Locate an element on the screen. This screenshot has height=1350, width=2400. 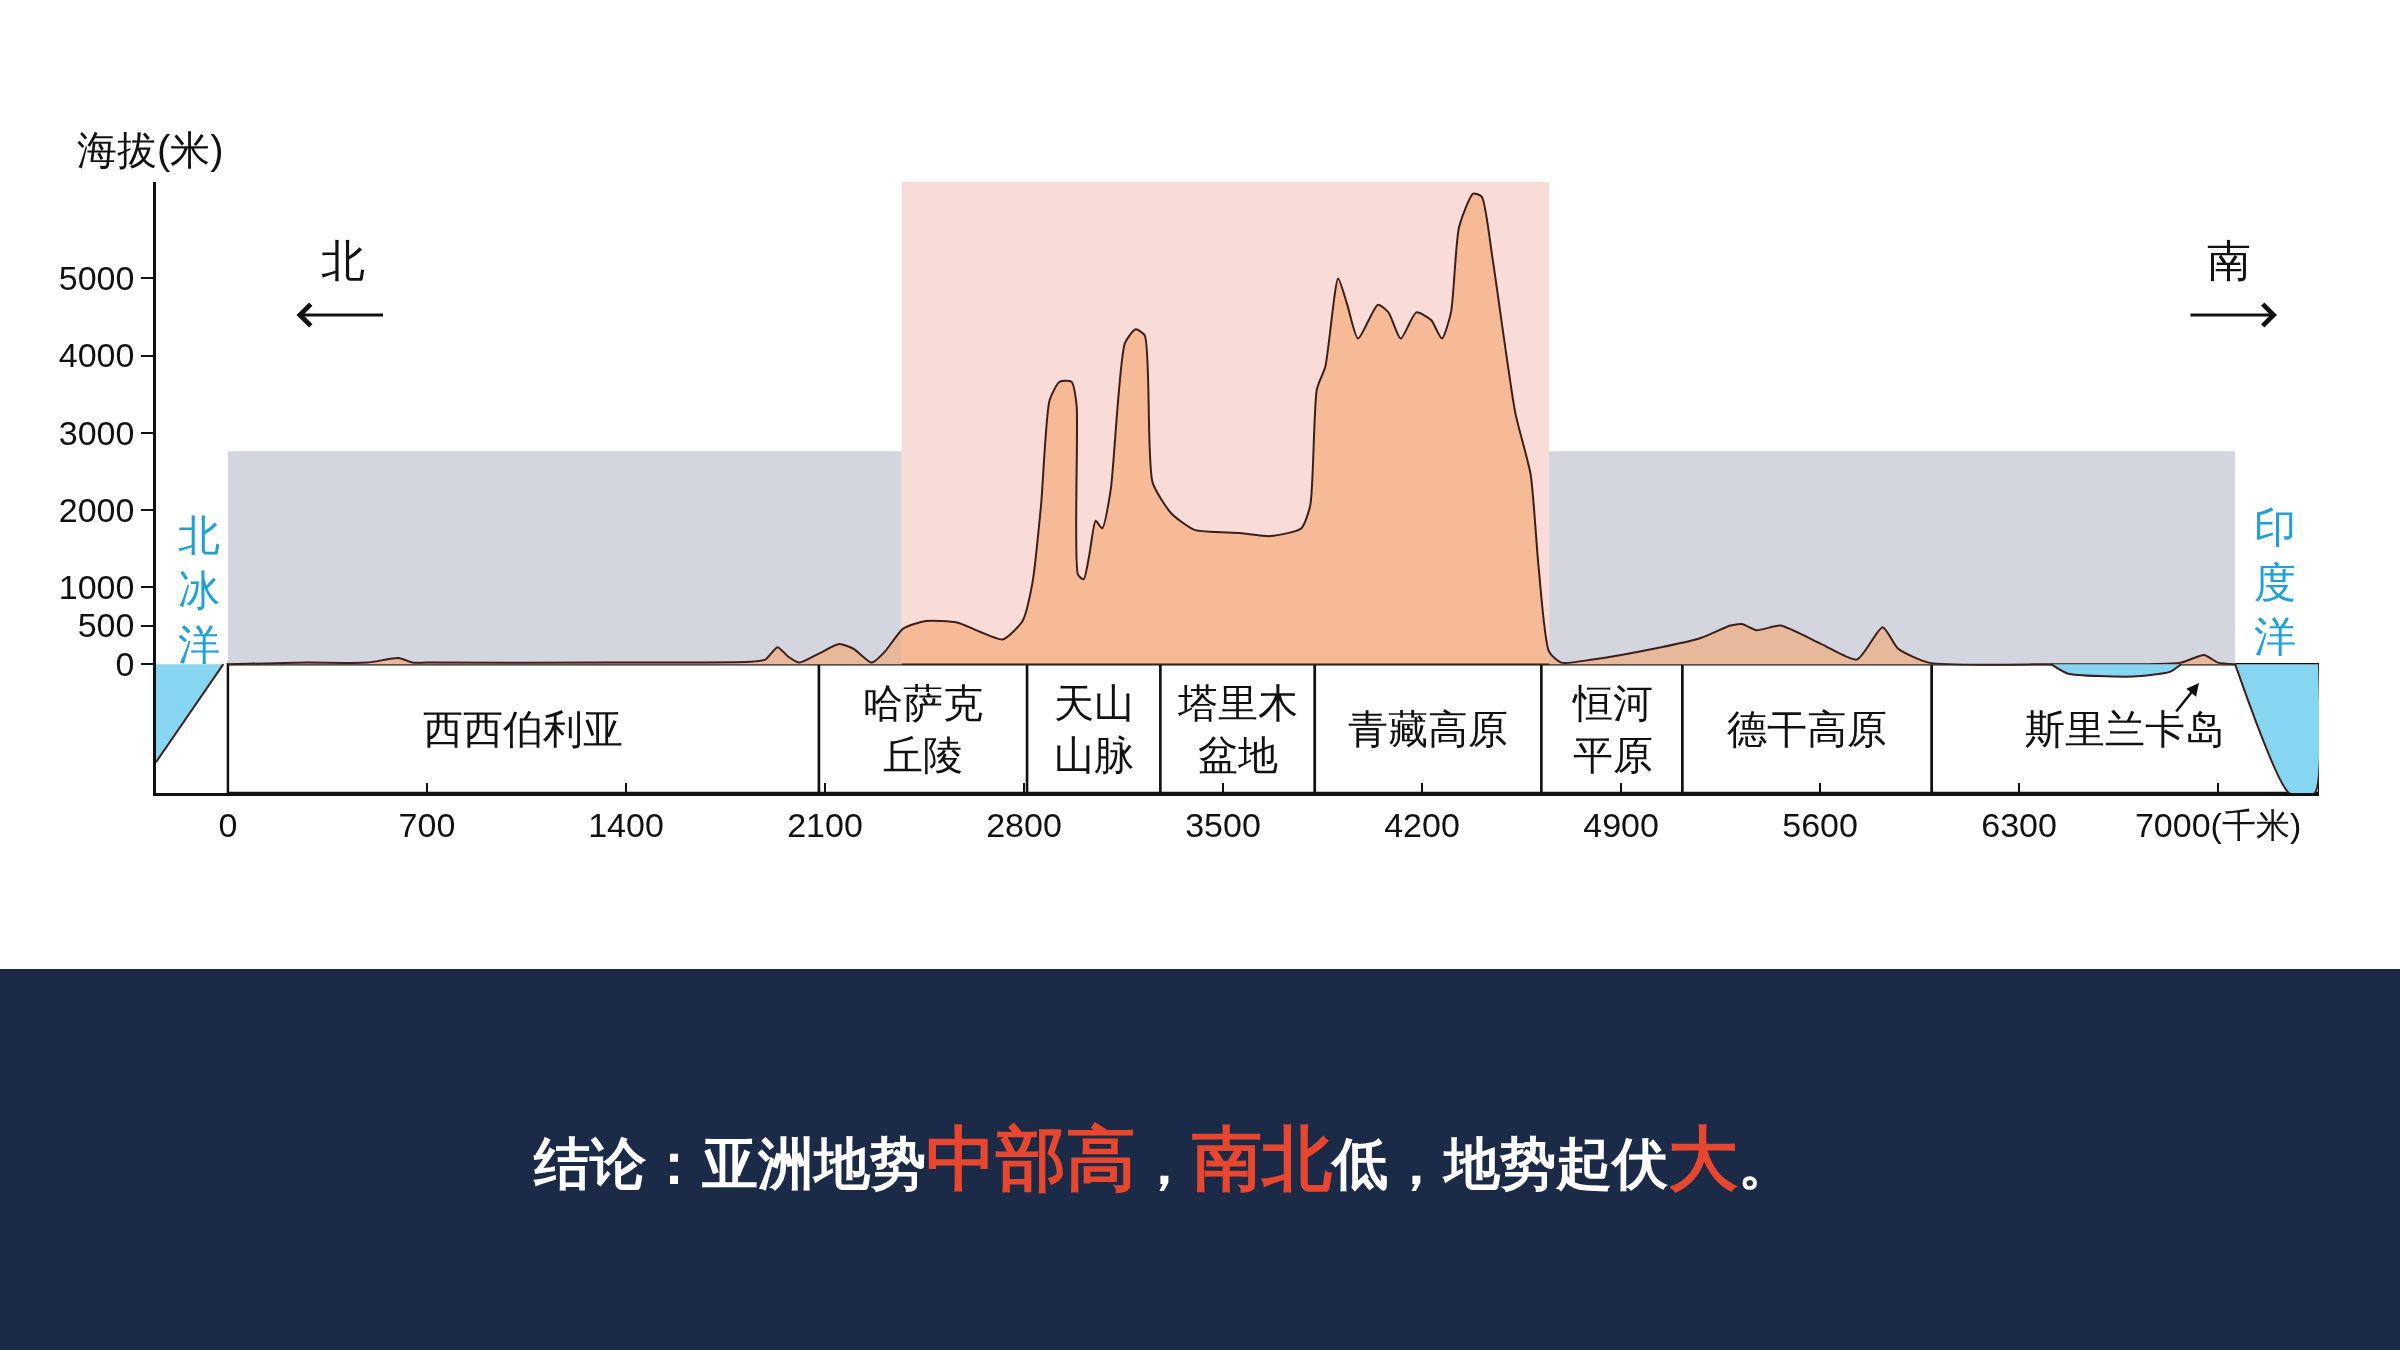
x-tick-label: 3500 is located at coordinates (1223, 824).